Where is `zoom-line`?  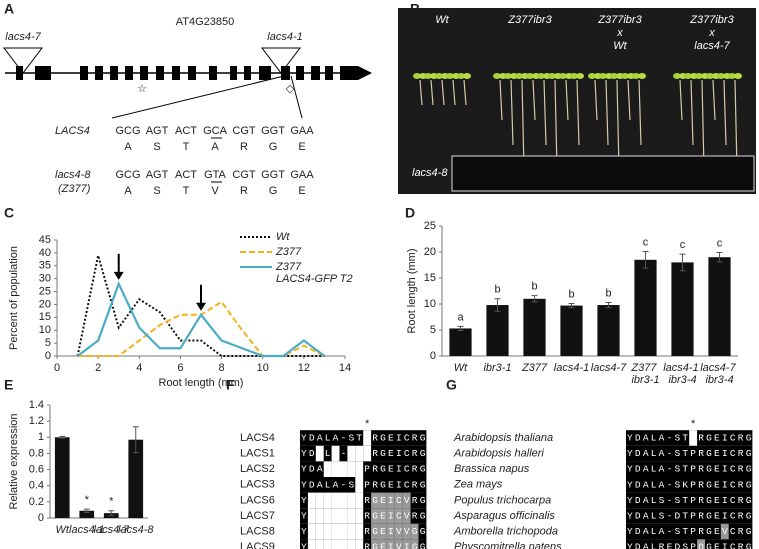
zoom-line is located at coordinates (198, 97).